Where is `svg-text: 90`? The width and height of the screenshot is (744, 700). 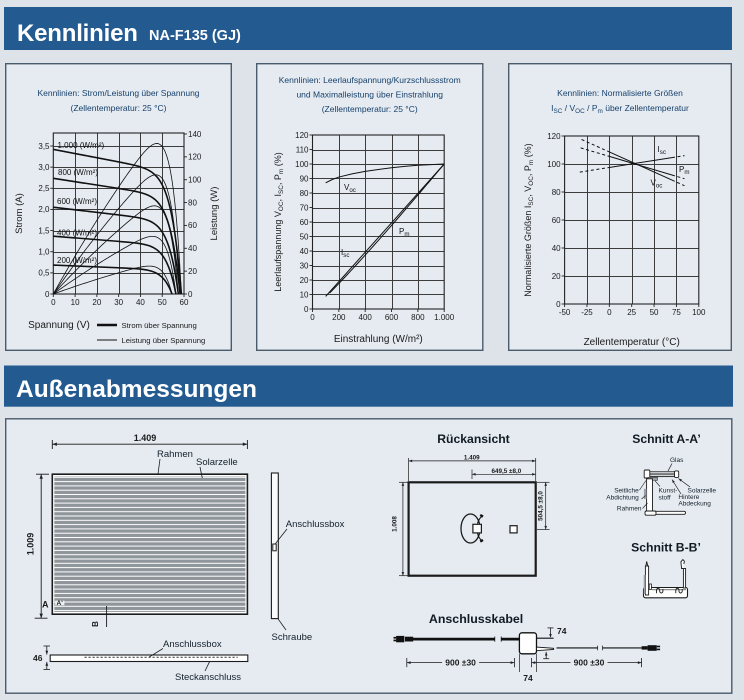
svg-text: 90 is located at coordinates (304, 178).